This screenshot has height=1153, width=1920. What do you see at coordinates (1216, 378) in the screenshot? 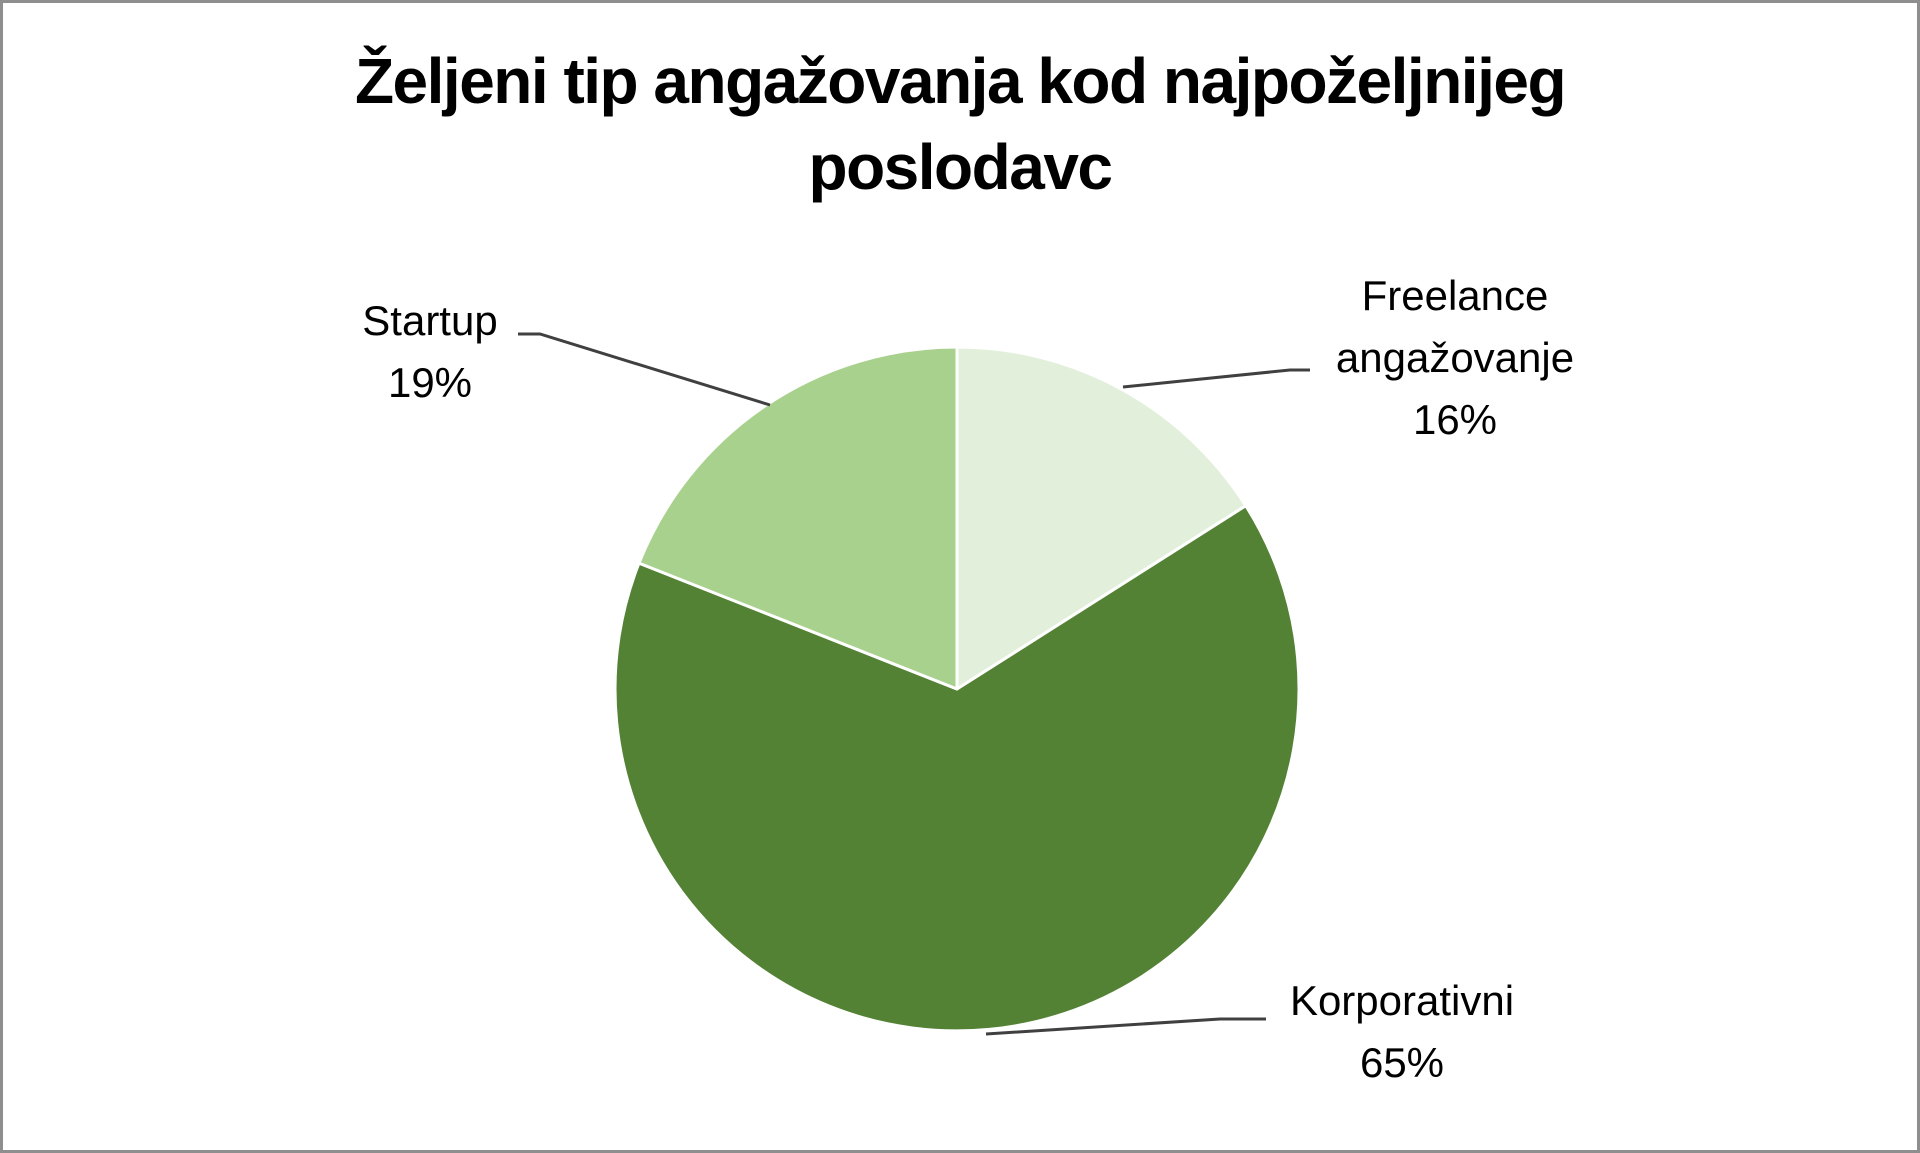
I see `leader-line-freelance` at bounding box center [1216, 378].